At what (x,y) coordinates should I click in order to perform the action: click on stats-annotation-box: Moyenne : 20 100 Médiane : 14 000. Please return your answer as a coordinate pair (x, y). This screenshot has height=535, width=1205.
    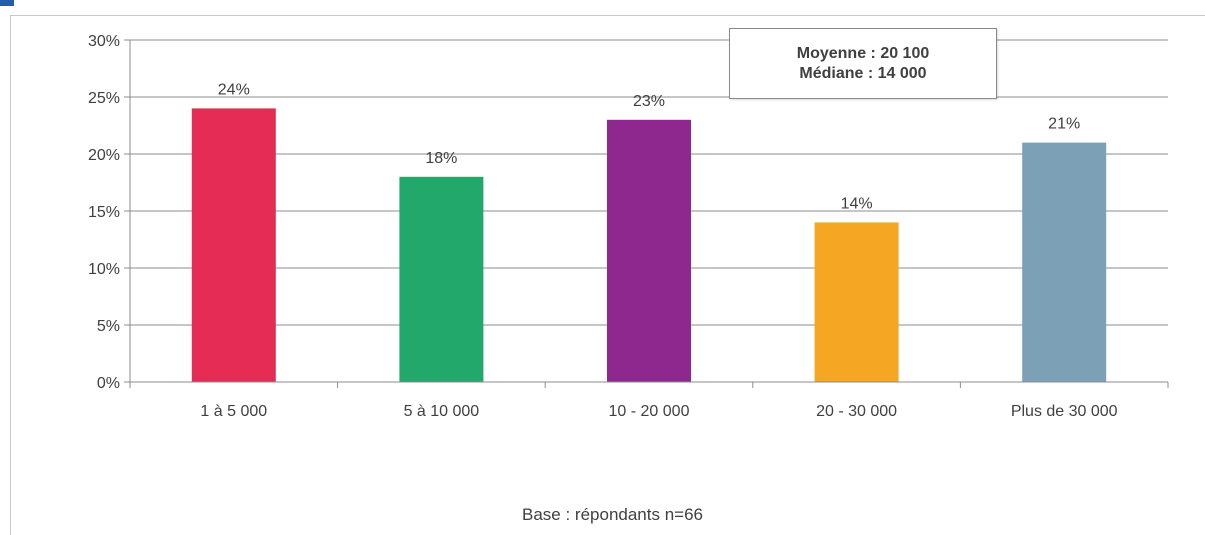
    Looking at the image, I should click on (863, 63).